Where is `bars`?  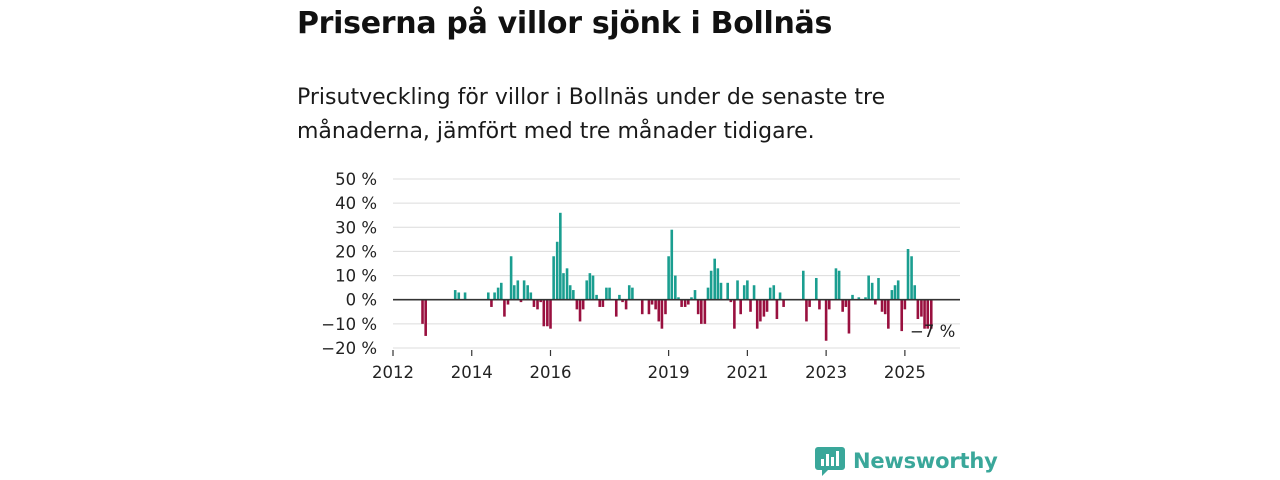 bars is located at coordinates (677, 276).